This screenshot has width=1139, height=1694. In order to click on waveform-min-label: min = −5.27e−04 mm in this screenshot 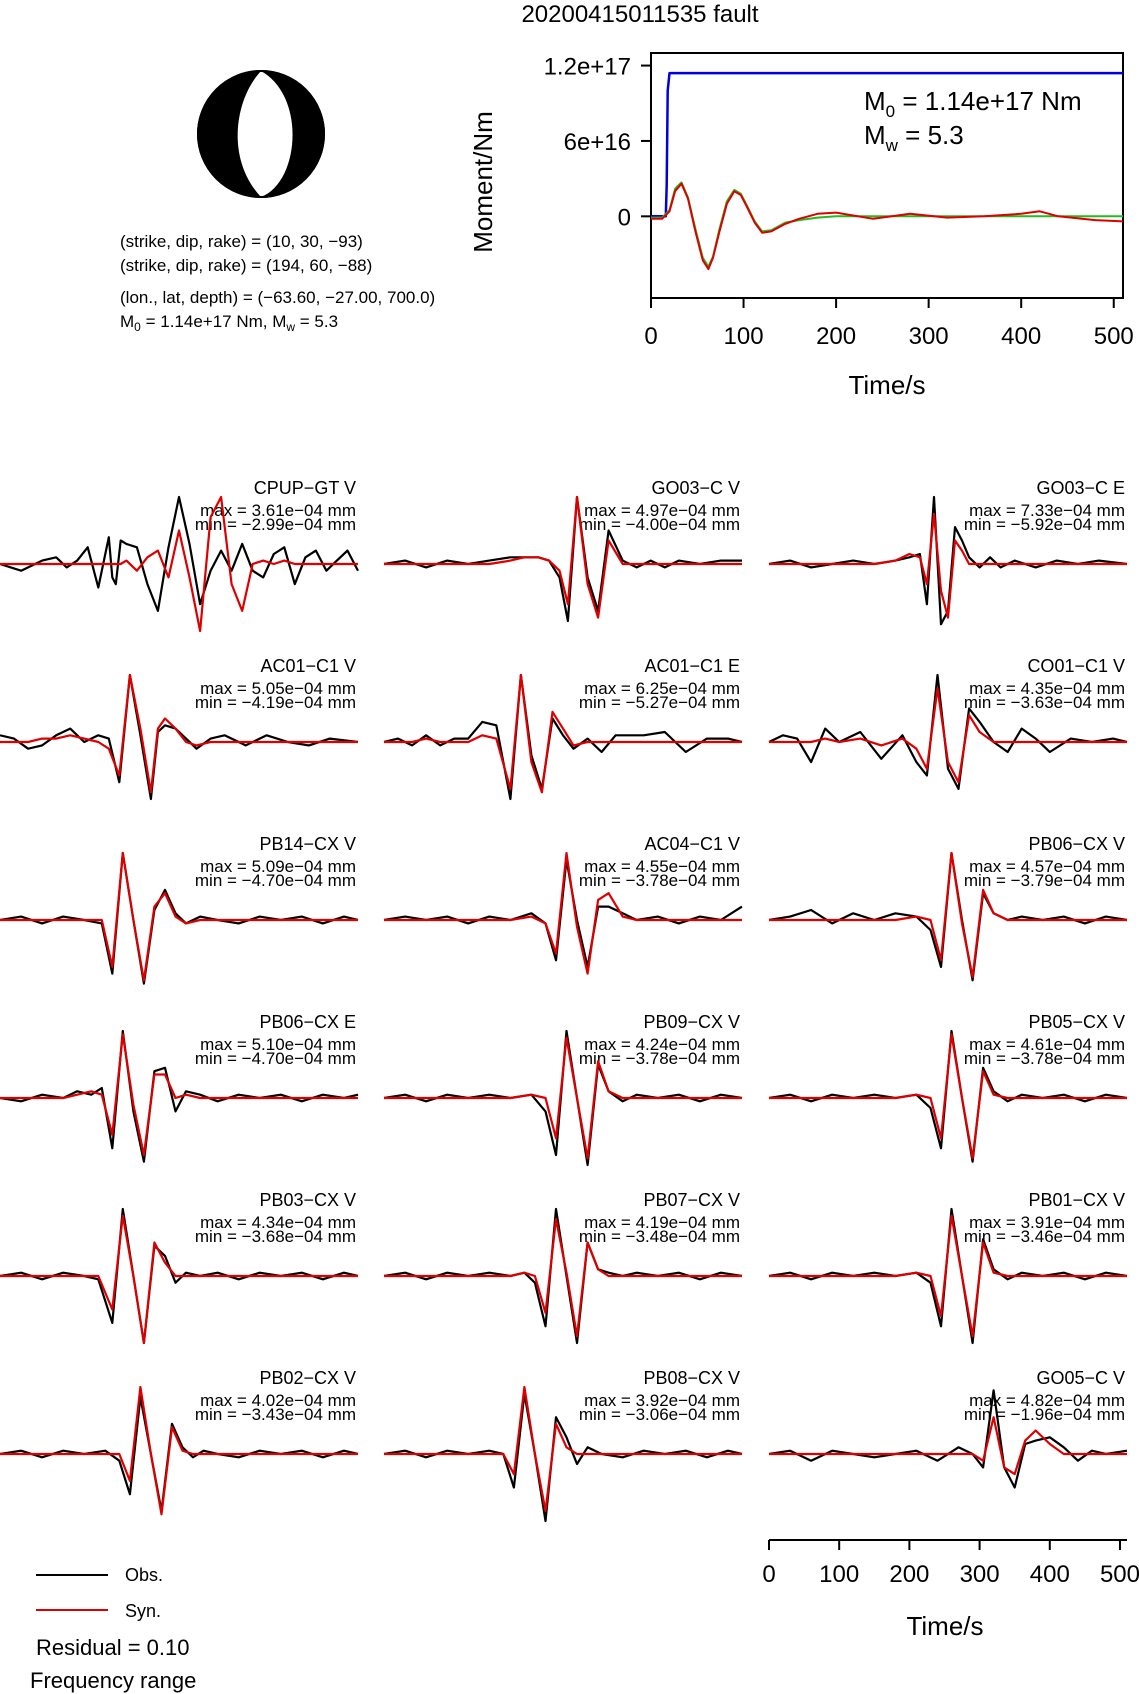, I will do `click(659, 702)`.